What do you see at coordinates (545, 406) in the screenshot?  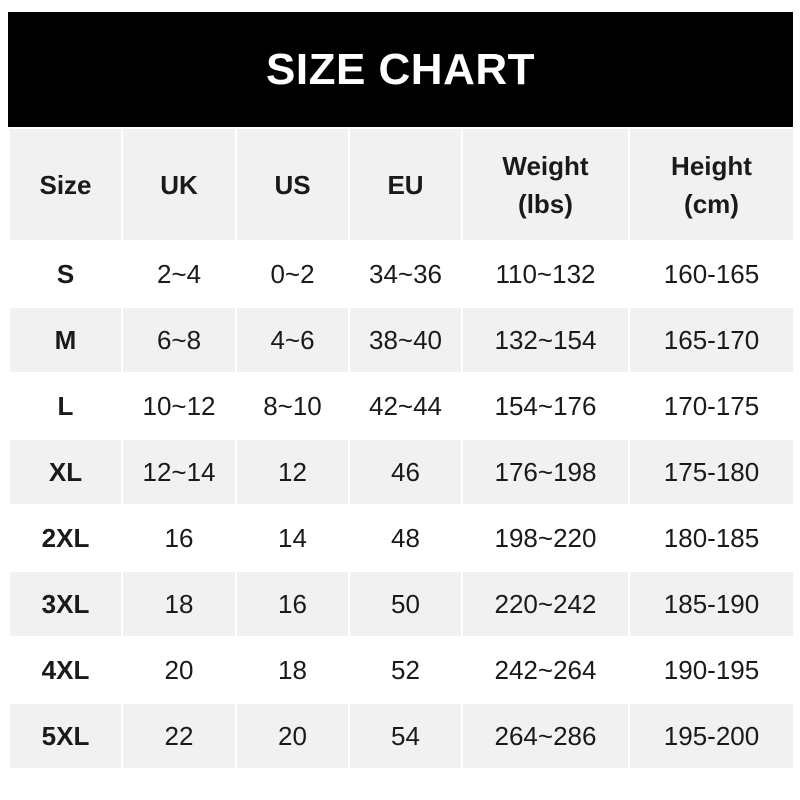 I see `cell-weight: 154~176` at bounding box center [545, 406].